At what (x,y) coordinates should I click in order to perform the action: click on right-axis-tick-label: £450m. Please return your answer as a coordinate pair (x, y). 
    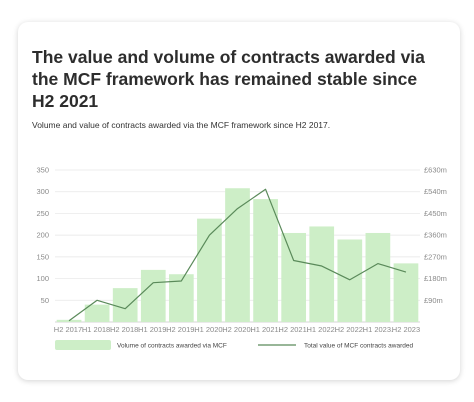
    Looking at the image, I should click on (435, 213).